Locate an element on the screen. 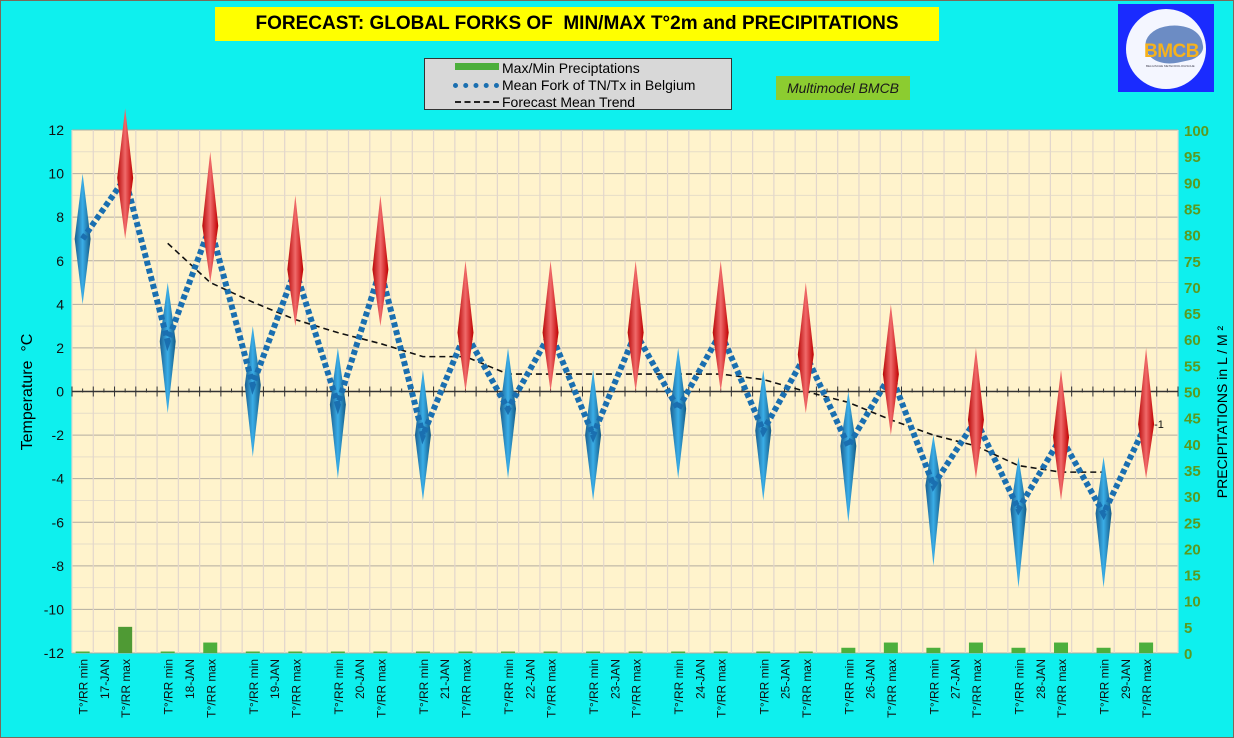 This screenshot has height=738, width=1234. multimodel-badge: Multimodel BMCB is located at coordinates (843, 88).